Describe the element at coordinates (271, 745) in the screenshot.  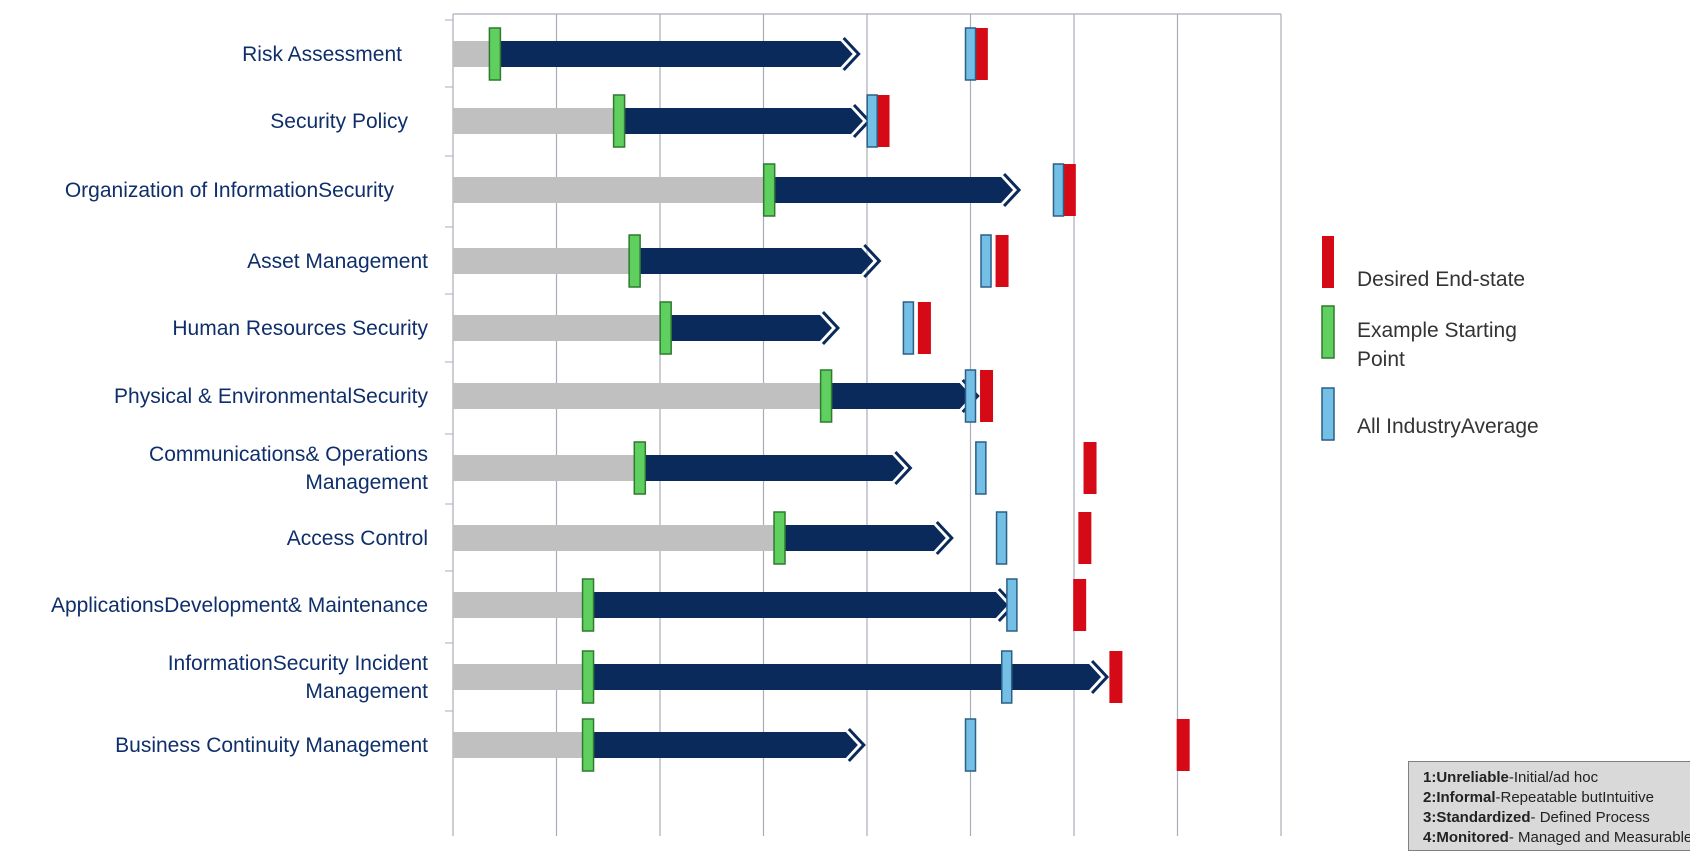
I see `category-label: Business Continuity Management` at that location.